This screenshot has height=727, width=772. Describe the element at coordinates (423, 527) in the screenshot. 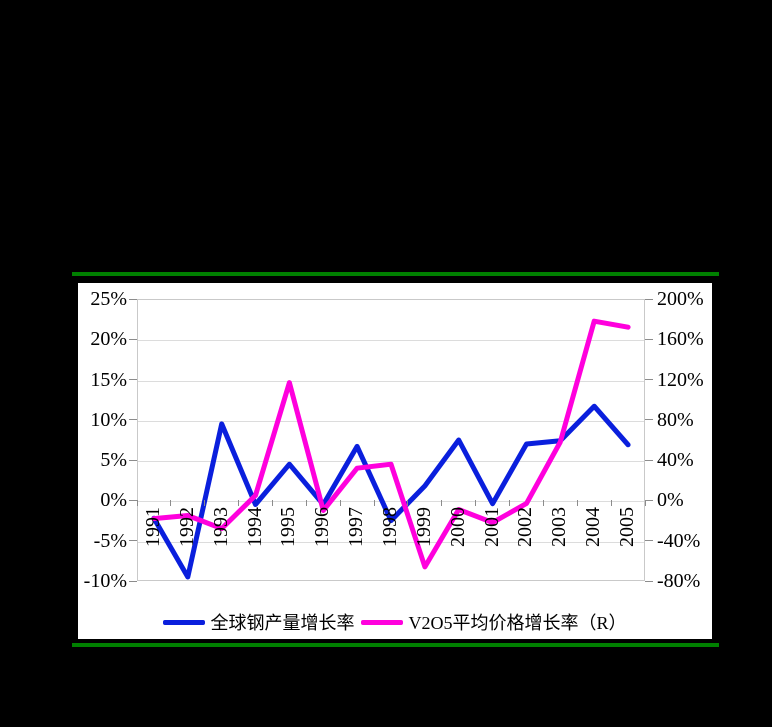

I see `x-axis-label: 1999` at that location.